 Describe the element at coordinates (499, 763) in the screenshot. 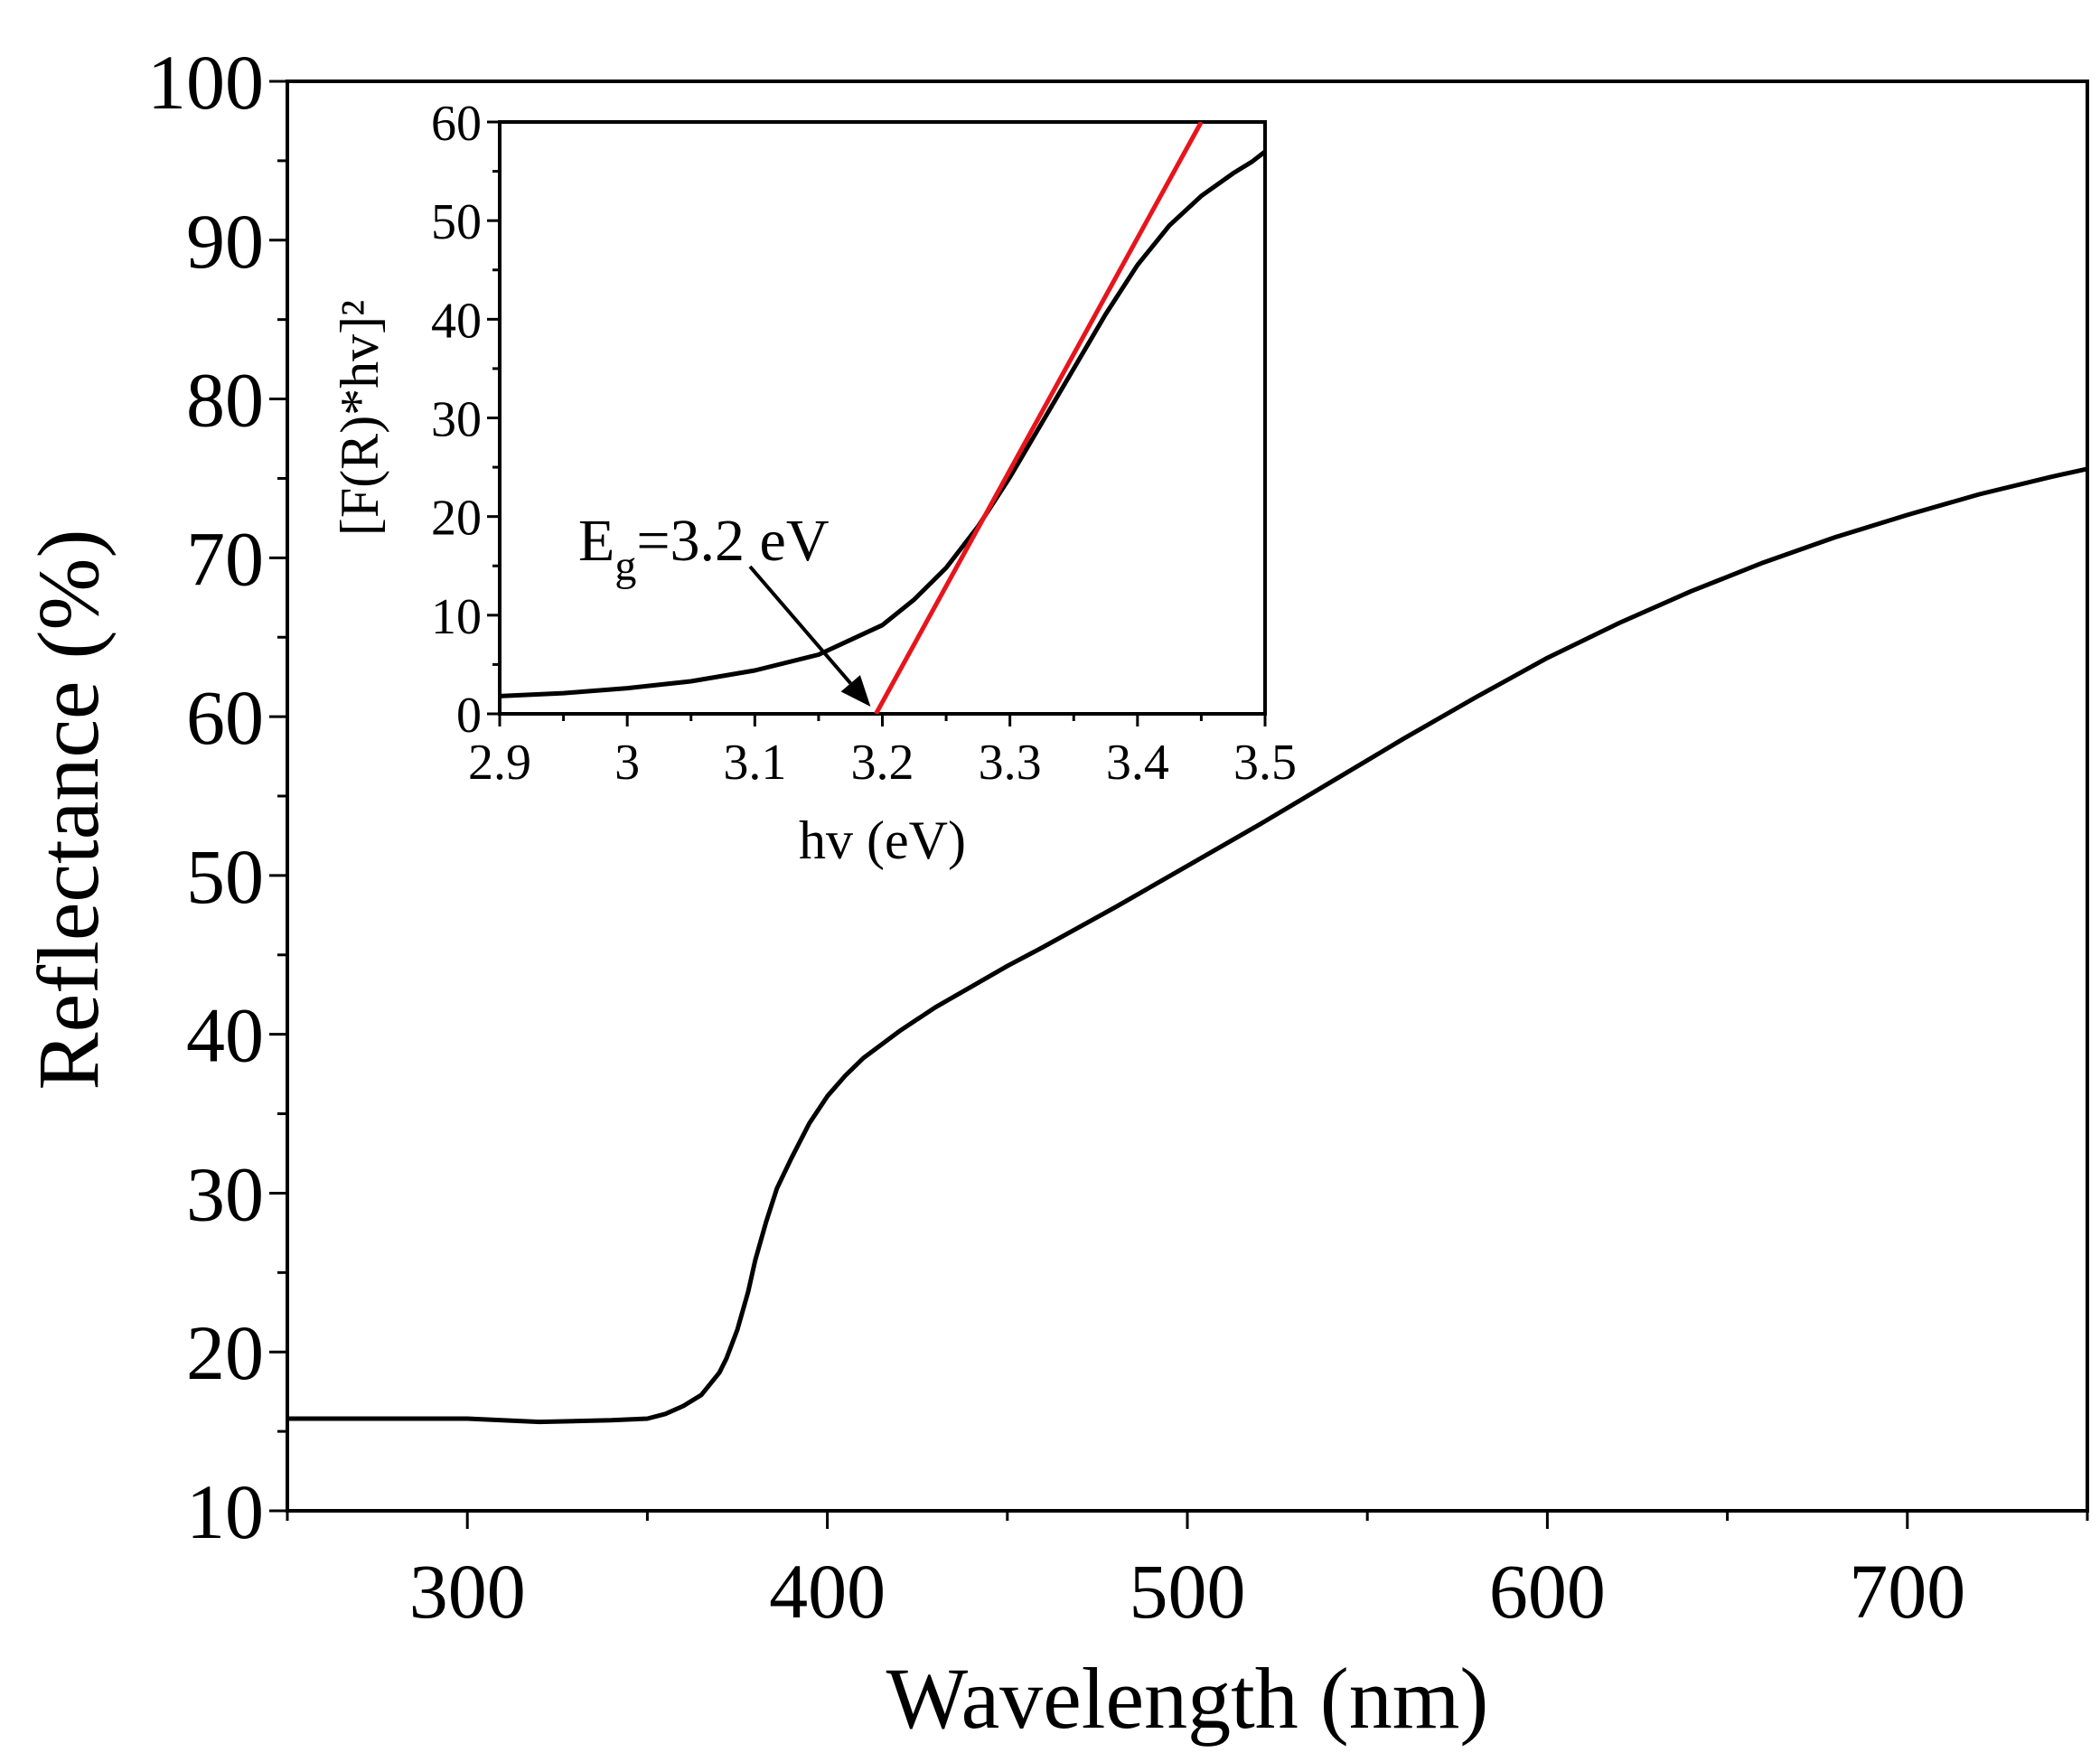

I see `inset-x-tick-label: 2.9` at that location.